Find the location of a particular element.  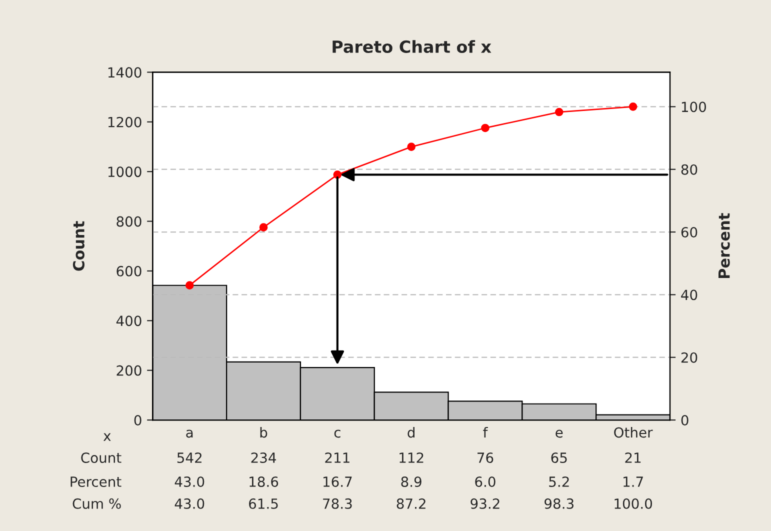

data-label: 76 is located at coordinates (486, 458).